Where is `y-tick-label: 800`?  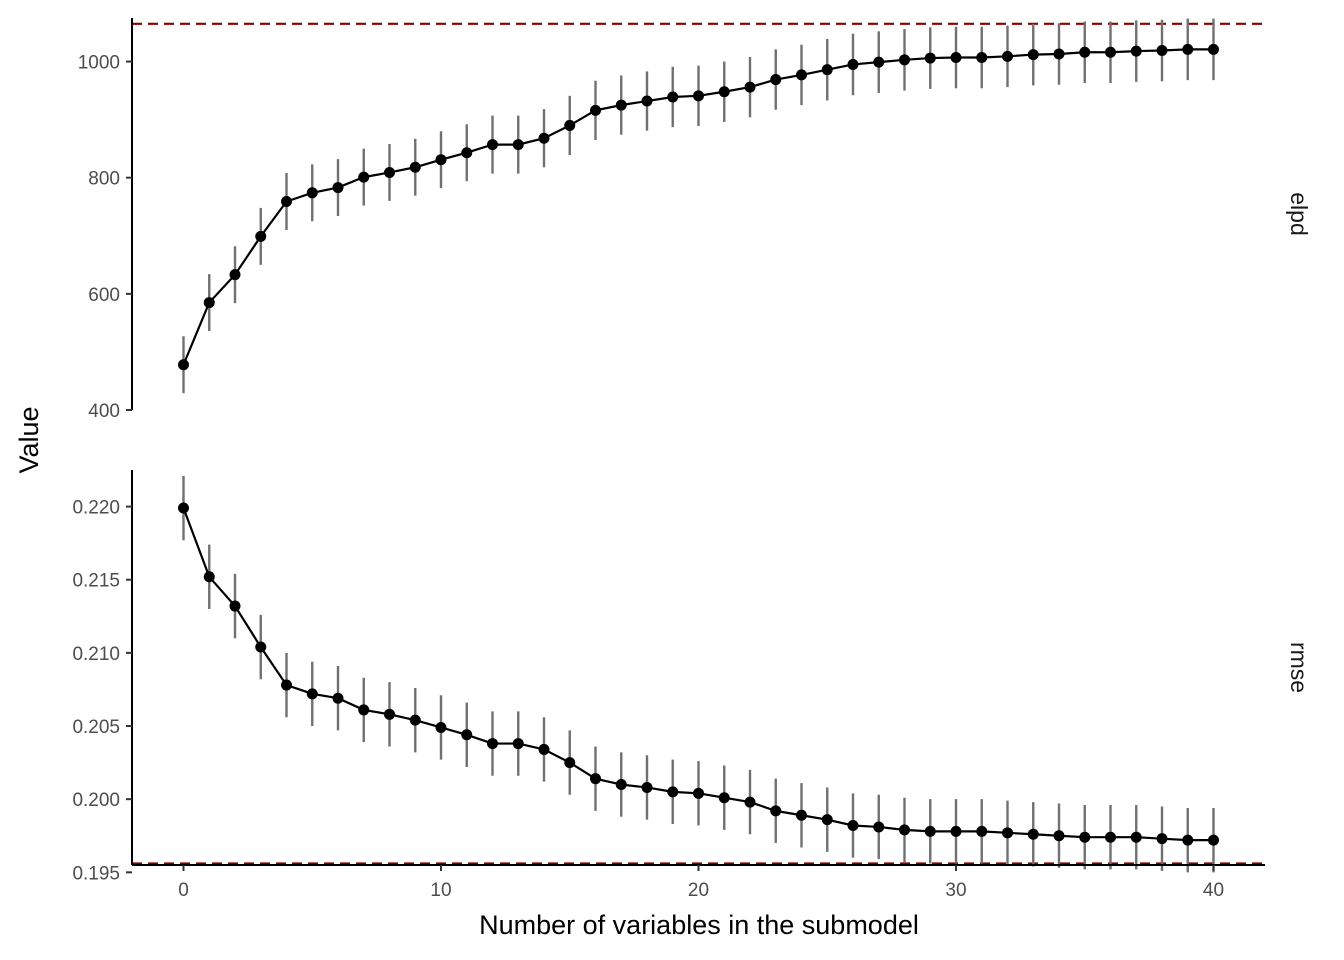
y-tick-label: 800 is located at coordinates (104, 179).